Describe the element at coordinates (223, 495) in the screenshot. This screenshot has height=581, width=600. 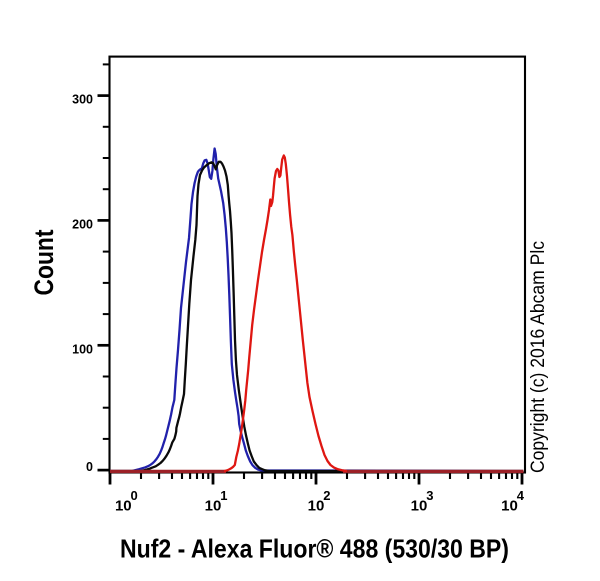
I see `svg-text: 1` at that location.